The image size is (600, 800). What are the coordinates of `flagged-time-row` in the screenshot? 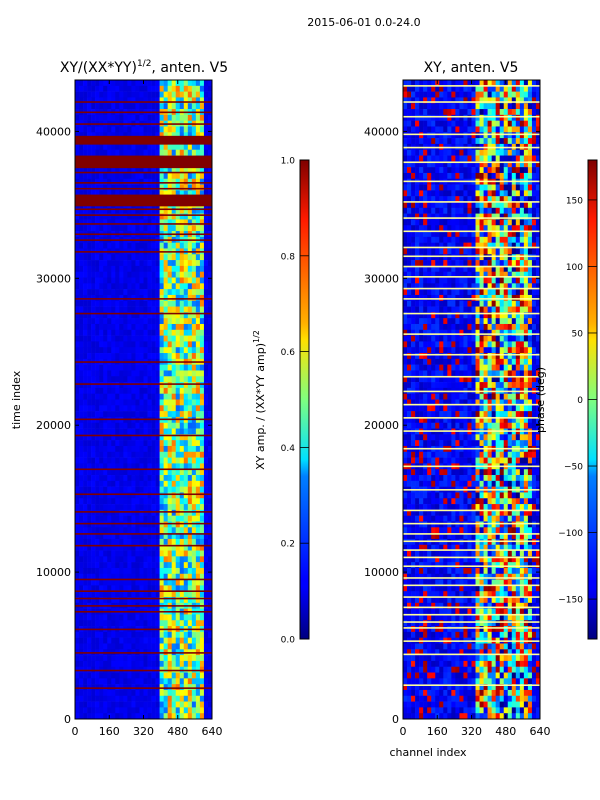 It's located at (143, 384).